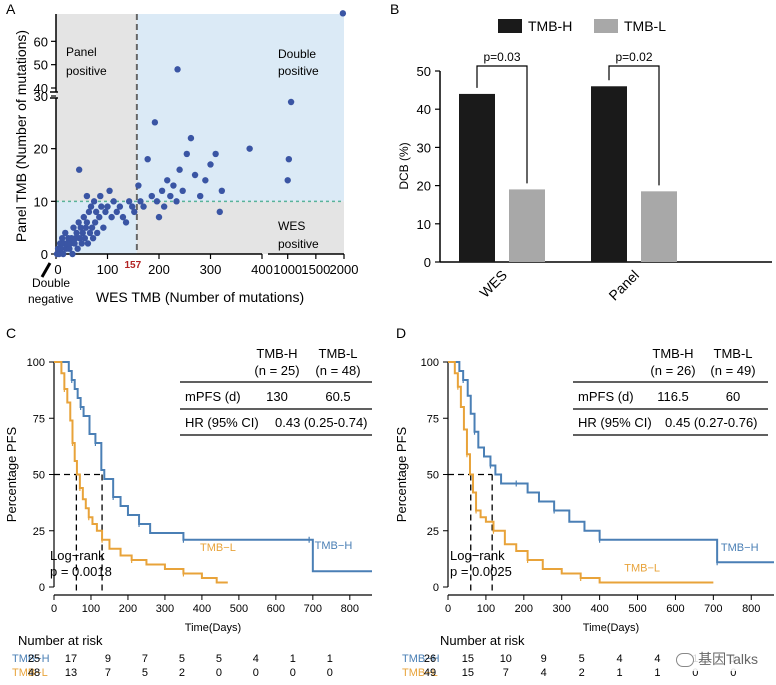 The width and height of the screenshot is (776, 685). Describe the element at coordinates (46, 270) in the screenshot. I see `double-negative-pointer` at that location.